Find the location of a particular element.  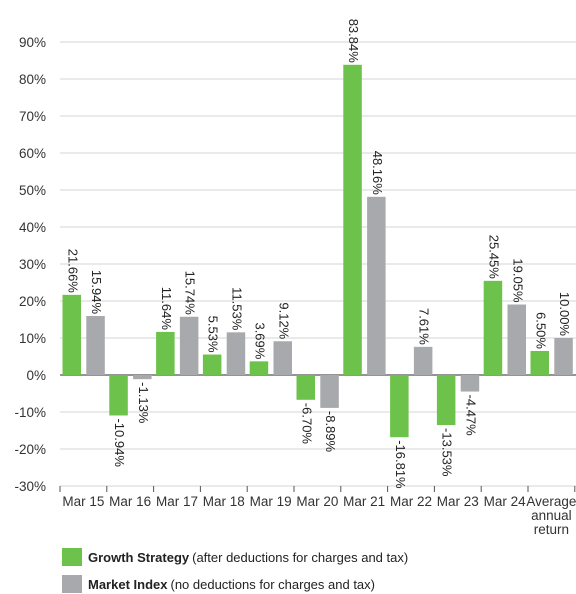

y-tick-label: 50% is located at coordinates (32, 190).